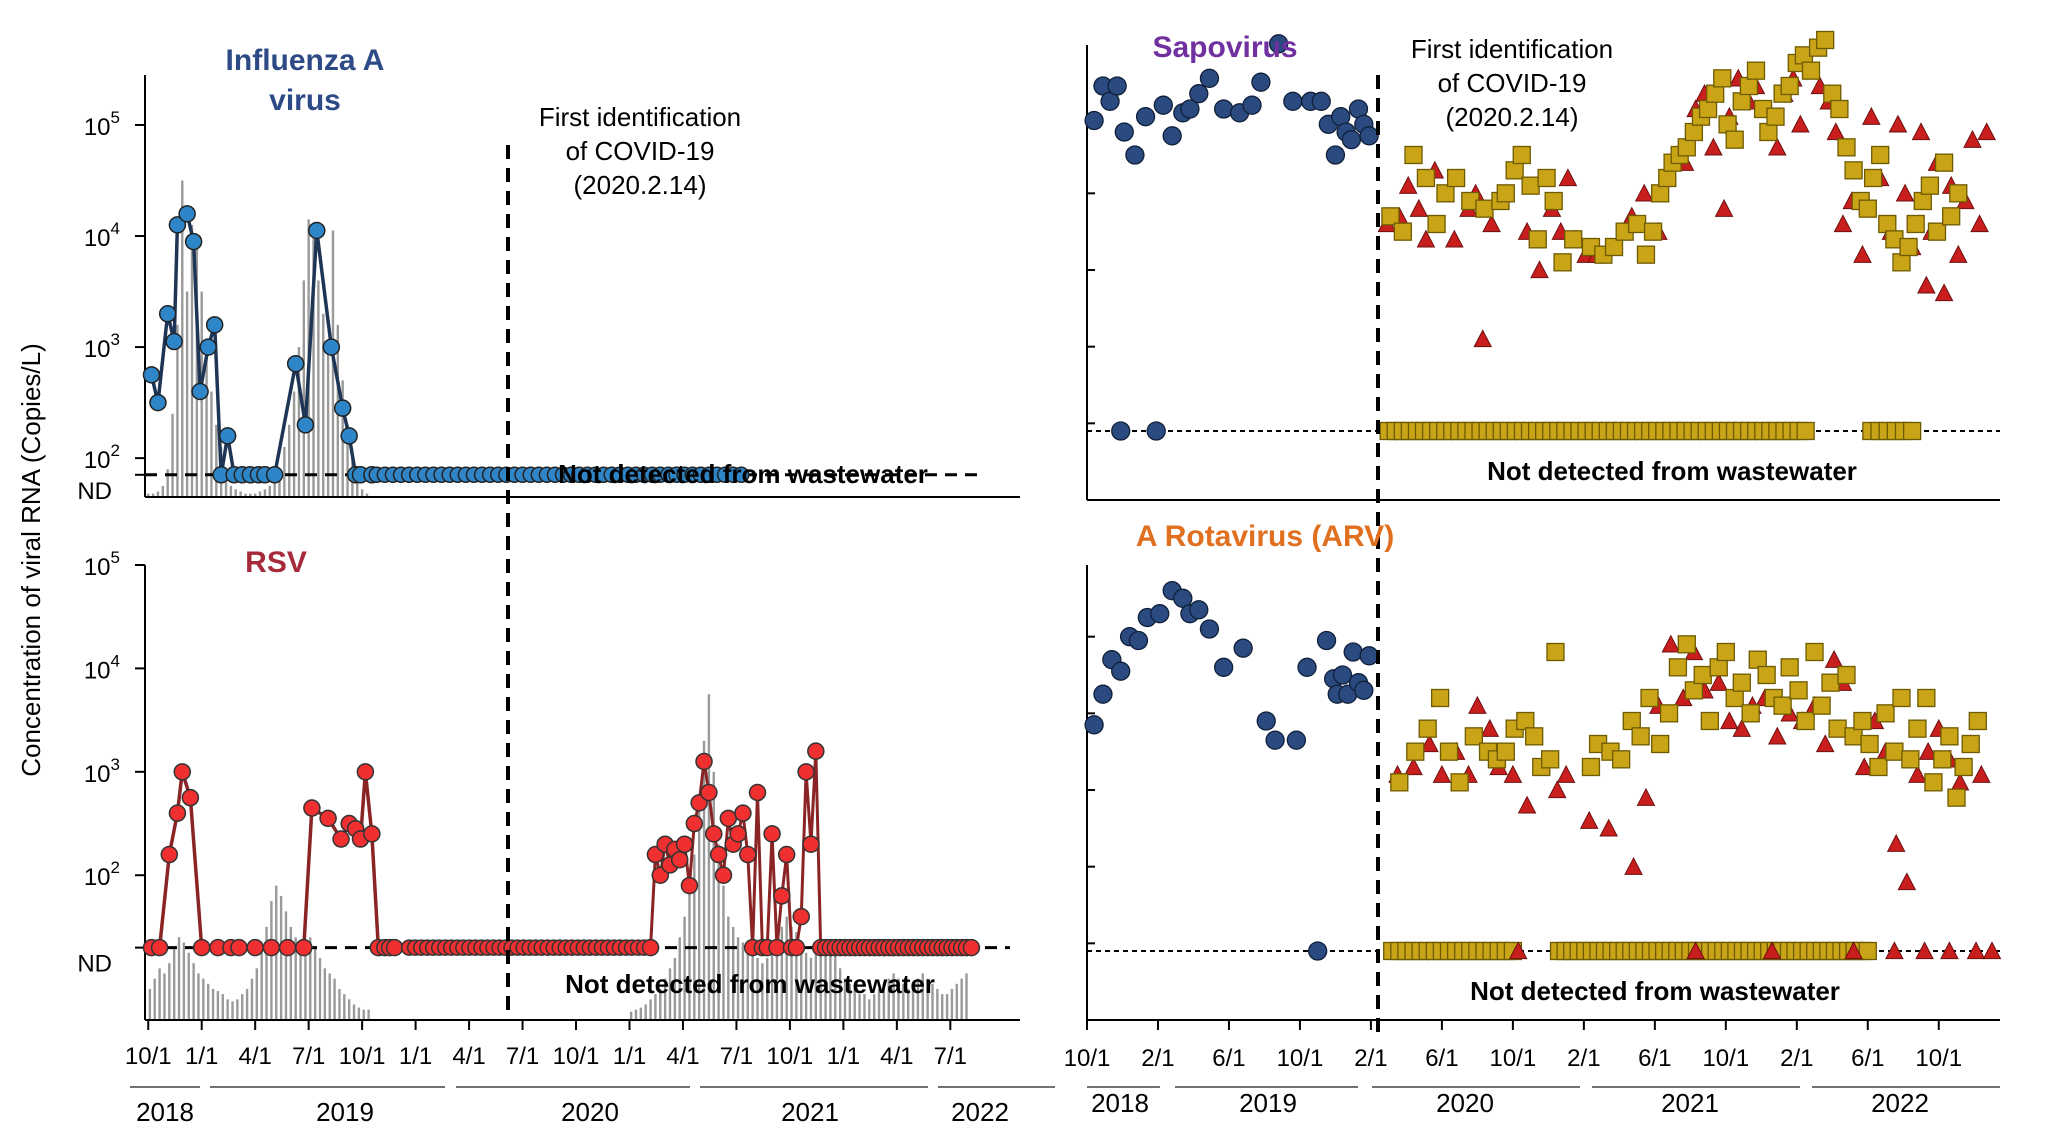 This screenshot has width=2046, height=1140. Describe the element at coordinates (1796, 1058) in the screenshot. I see `right-x-tick-label: 2/1` at that location.